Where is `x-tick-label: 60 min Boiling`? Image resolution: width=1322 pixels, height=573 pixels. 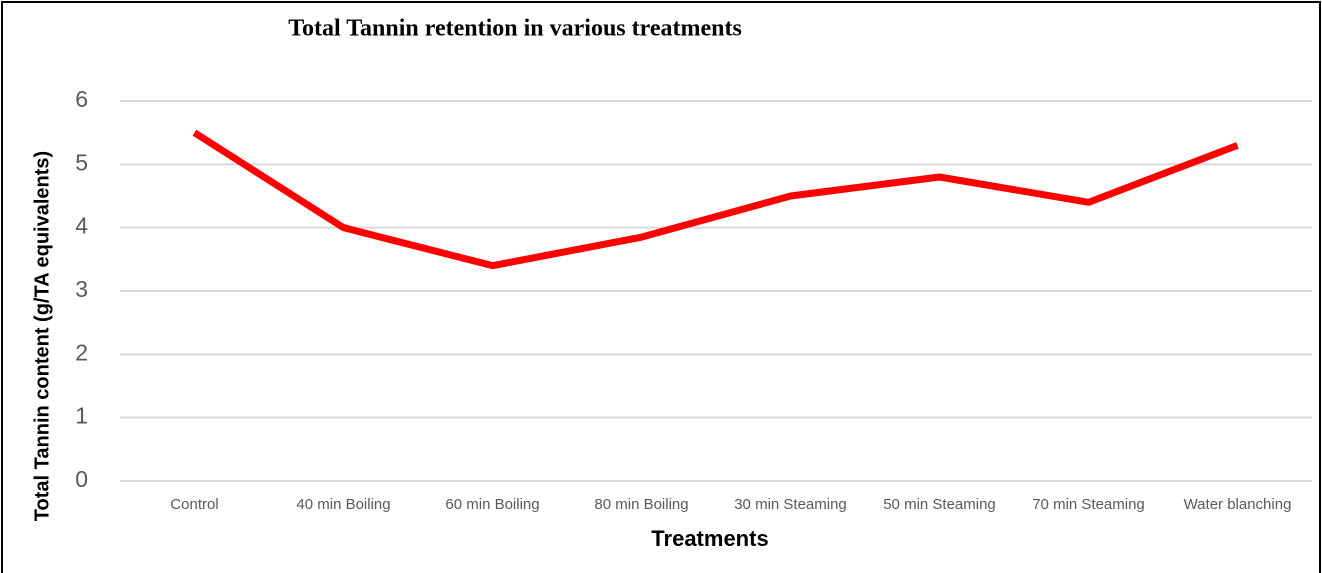
x-tick-label: 60 min Boiling is located at coordinates (492, 504).